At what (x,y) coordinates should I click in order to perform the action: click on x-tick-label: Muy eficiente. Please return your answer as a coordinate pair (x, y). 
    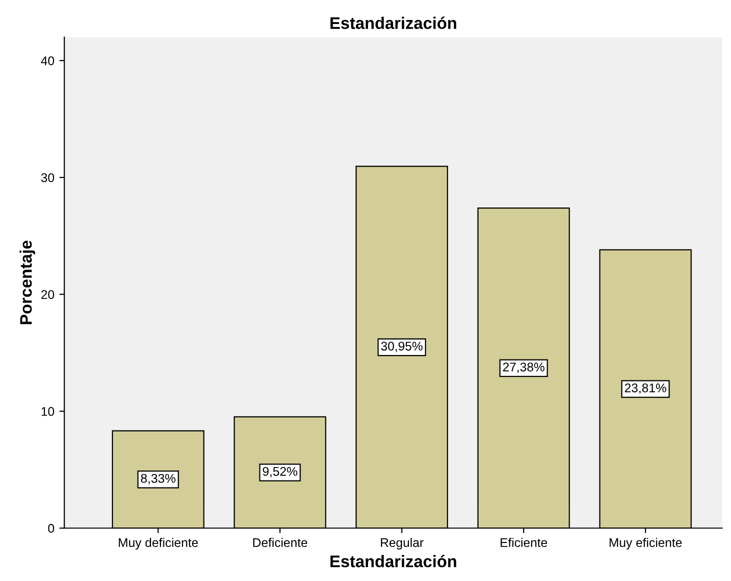
    Looking at the image, I should click on (646, 544).